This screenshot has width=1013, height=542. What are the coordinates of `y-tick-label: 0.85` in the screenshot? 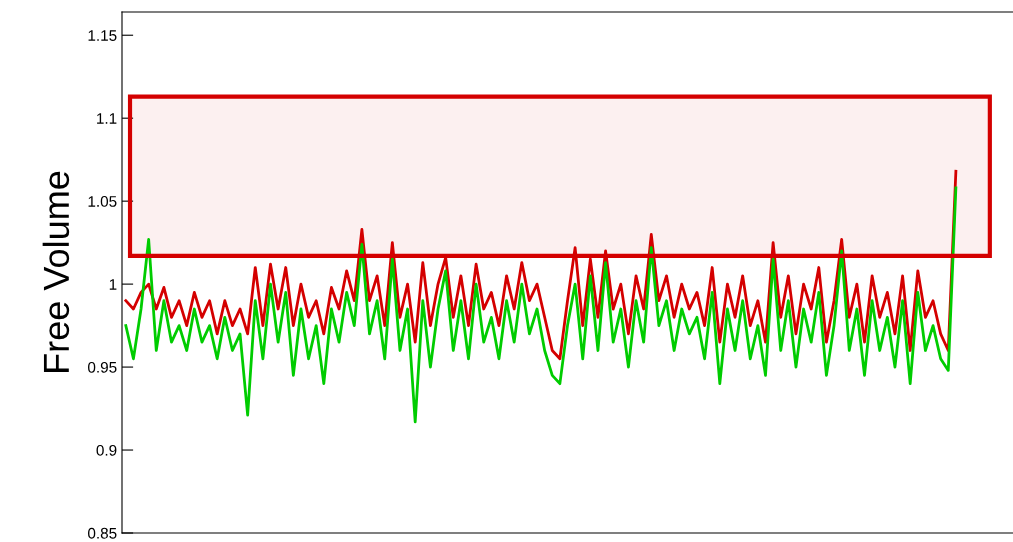 It's located at (102, 533).